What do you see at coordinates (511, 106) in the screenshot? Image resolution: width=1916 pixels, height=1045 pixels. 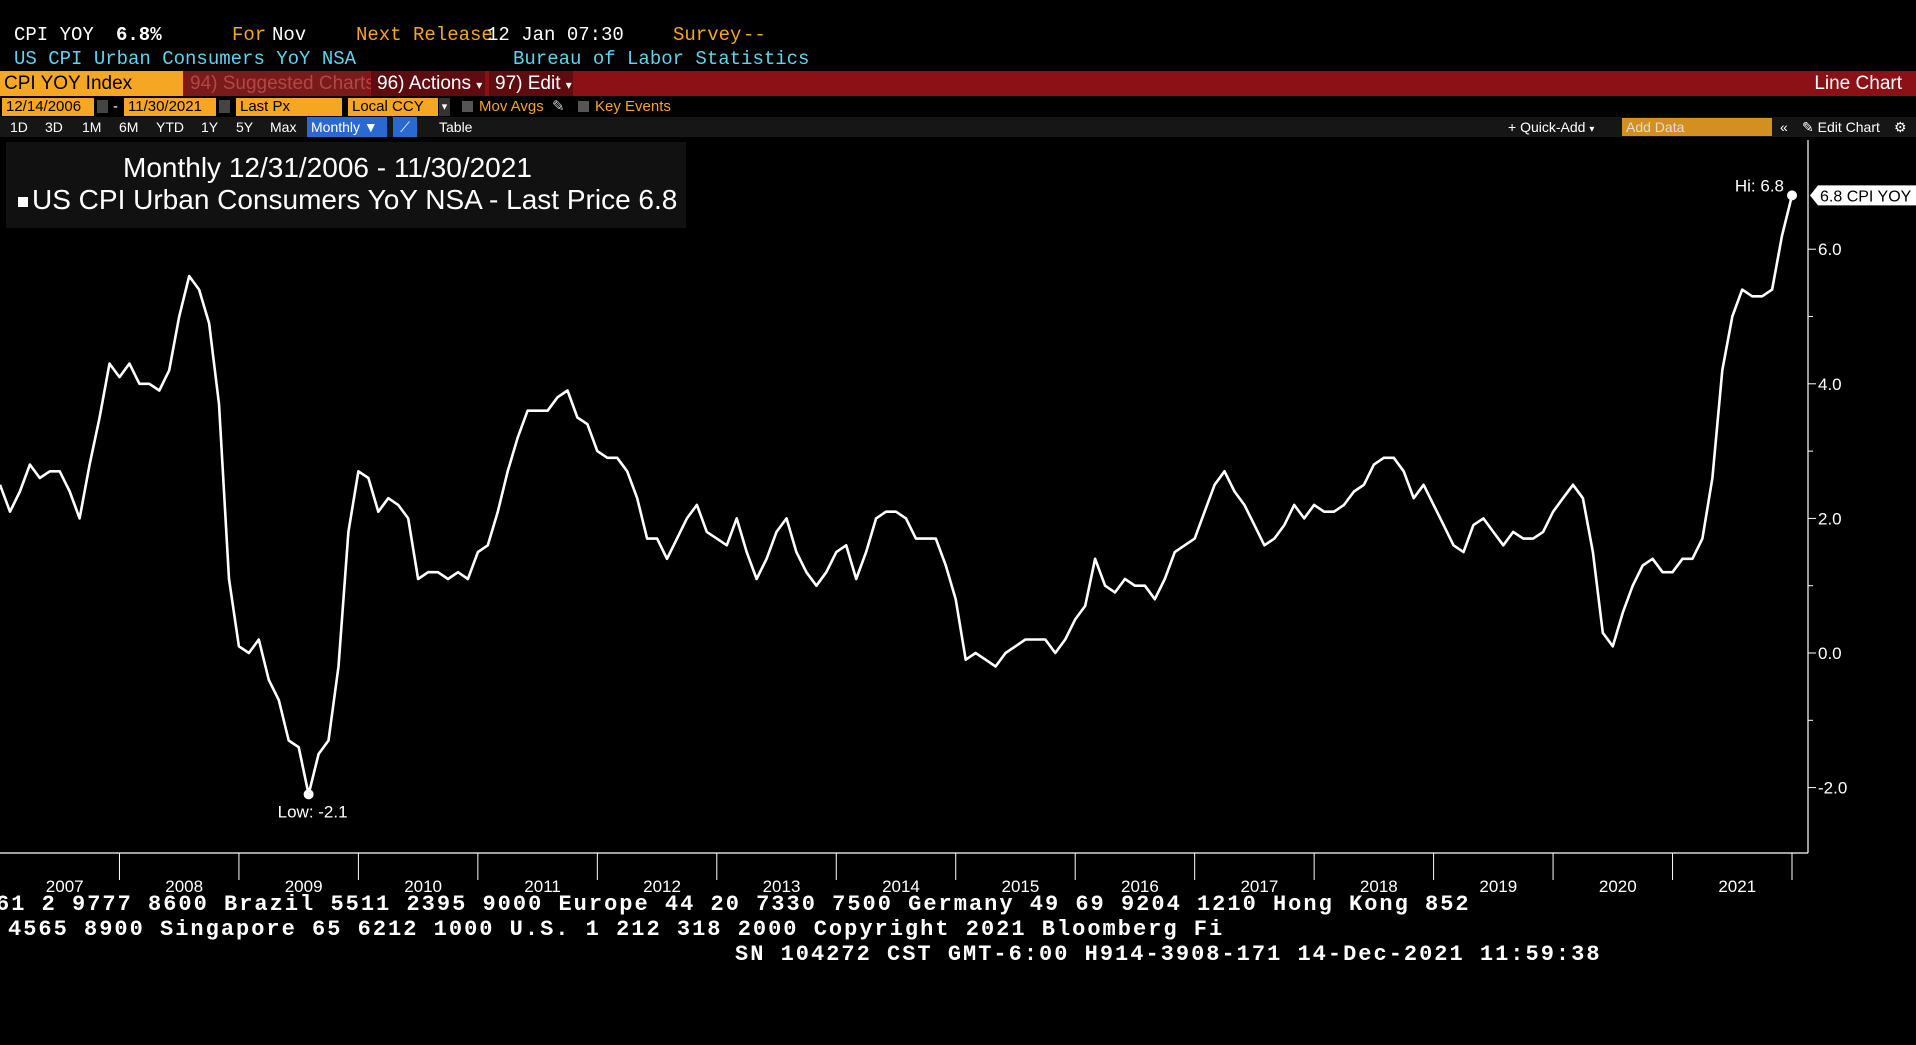 I see `mov-avgs-label: Mov Avgs` at bounding box center [511, 106].